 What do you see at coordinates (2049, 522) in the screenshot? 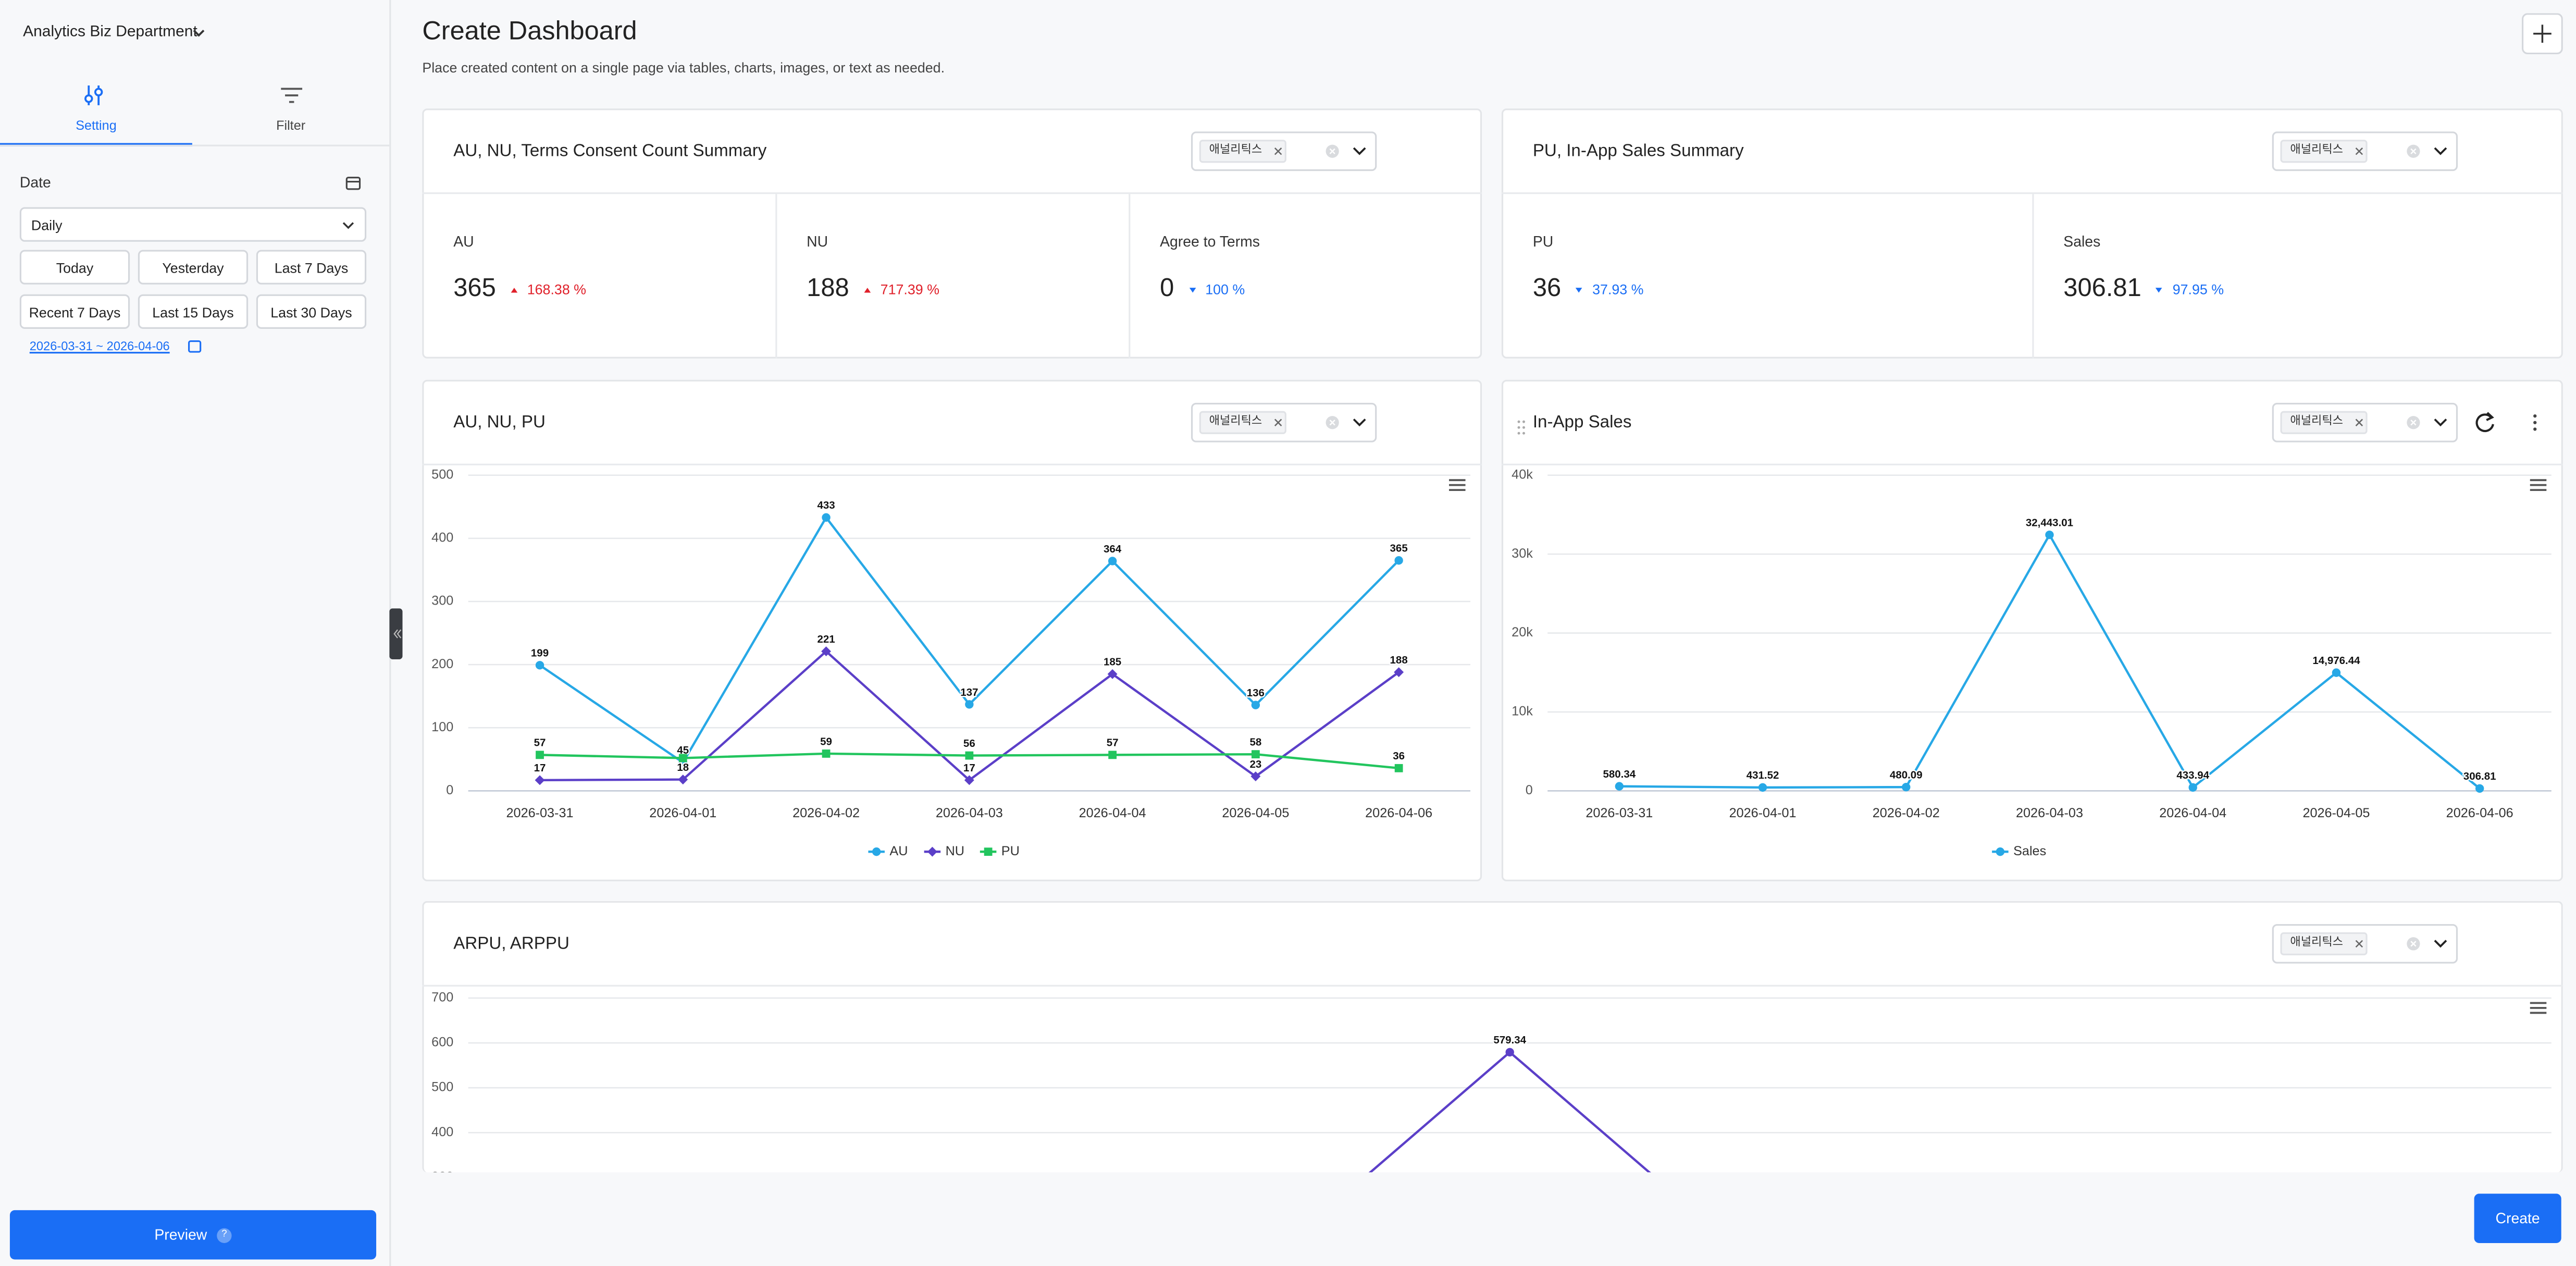
I see `data-label: 32,443.01` at bounding box center [2049, 522].